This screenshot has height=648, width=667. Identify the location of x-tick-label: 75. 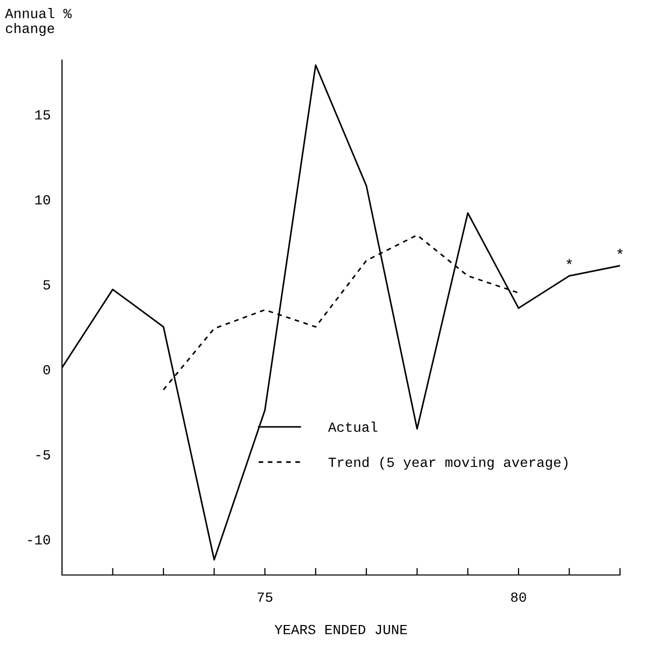
(265, 597).